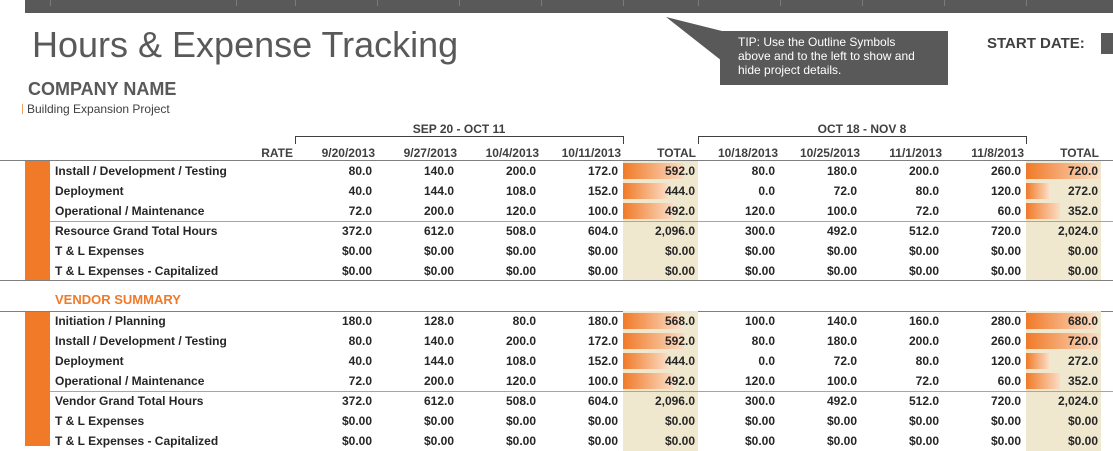 The image size is (1113, 451). What do you see at coordinates (102, 89) in the screenshot?
I see `company-name: COMPANY NAME` at bounding box center [102, 89].